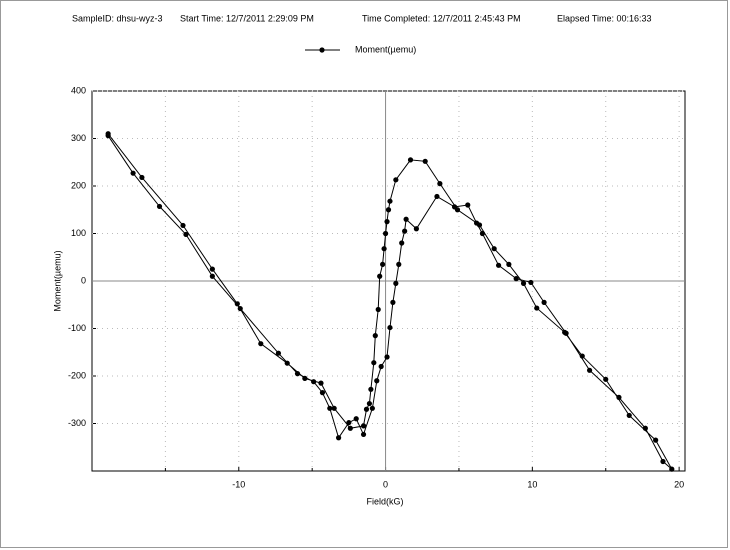  Describe the element at coordinates (77, 375) in the screenshot. I see `y-tick-label: -200` at that location.